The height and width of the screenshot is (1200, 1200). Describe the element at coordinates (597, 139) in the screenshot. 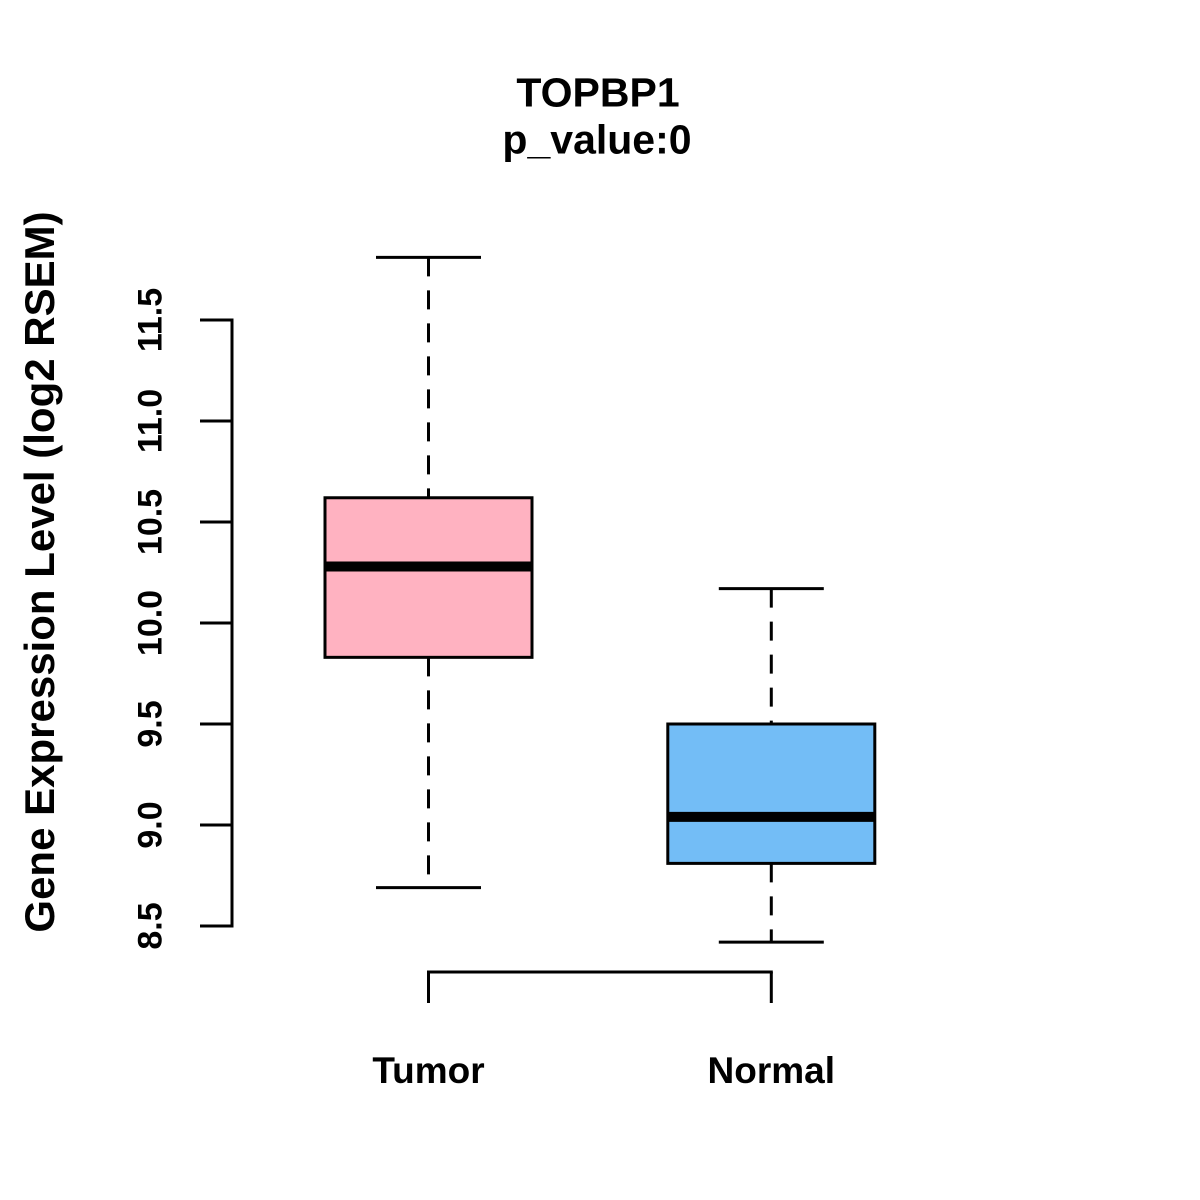

I see `chart-subtitle: p_value:0` at that location.